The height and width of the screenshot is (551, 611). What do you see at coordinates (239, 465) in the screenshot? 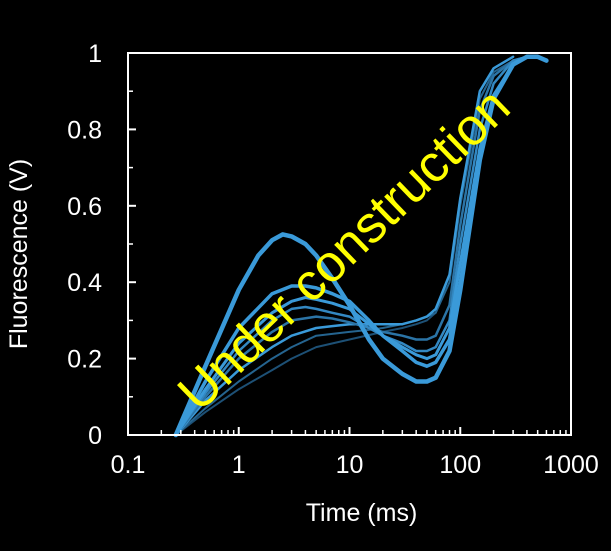
I see `x-tick-label: 1` at bounding box center [239, 465].